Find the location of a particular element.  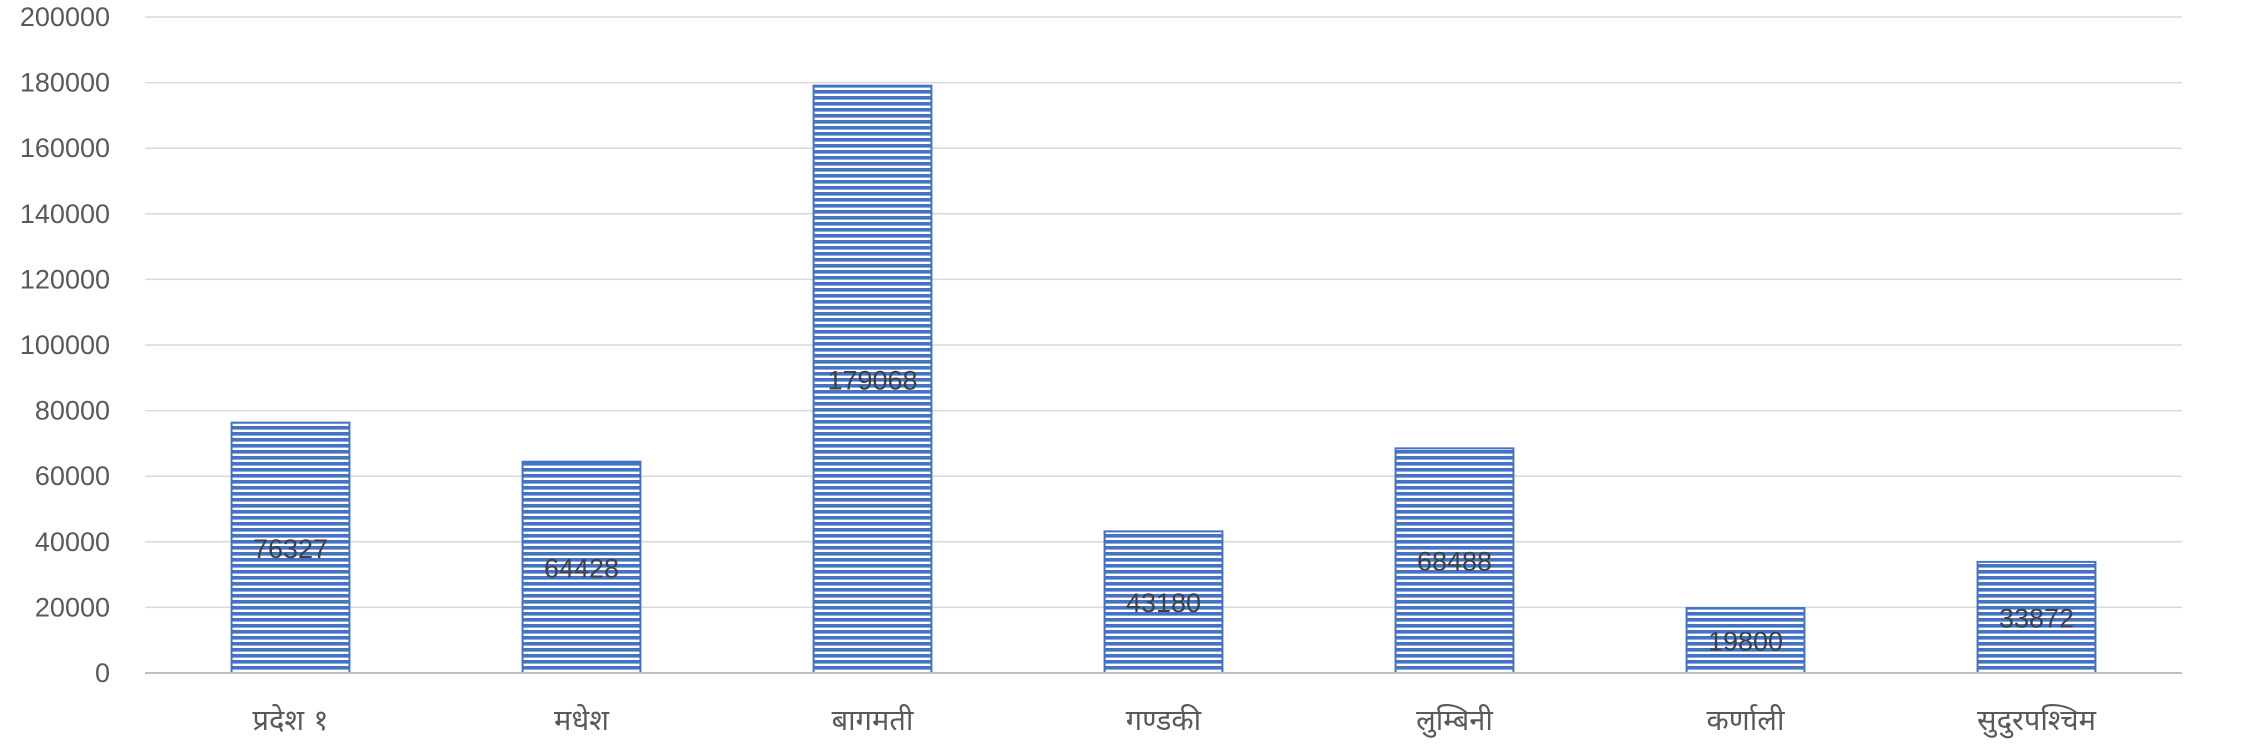

x-tick-label: कर्णाली is located at coordinates (1746, 720).